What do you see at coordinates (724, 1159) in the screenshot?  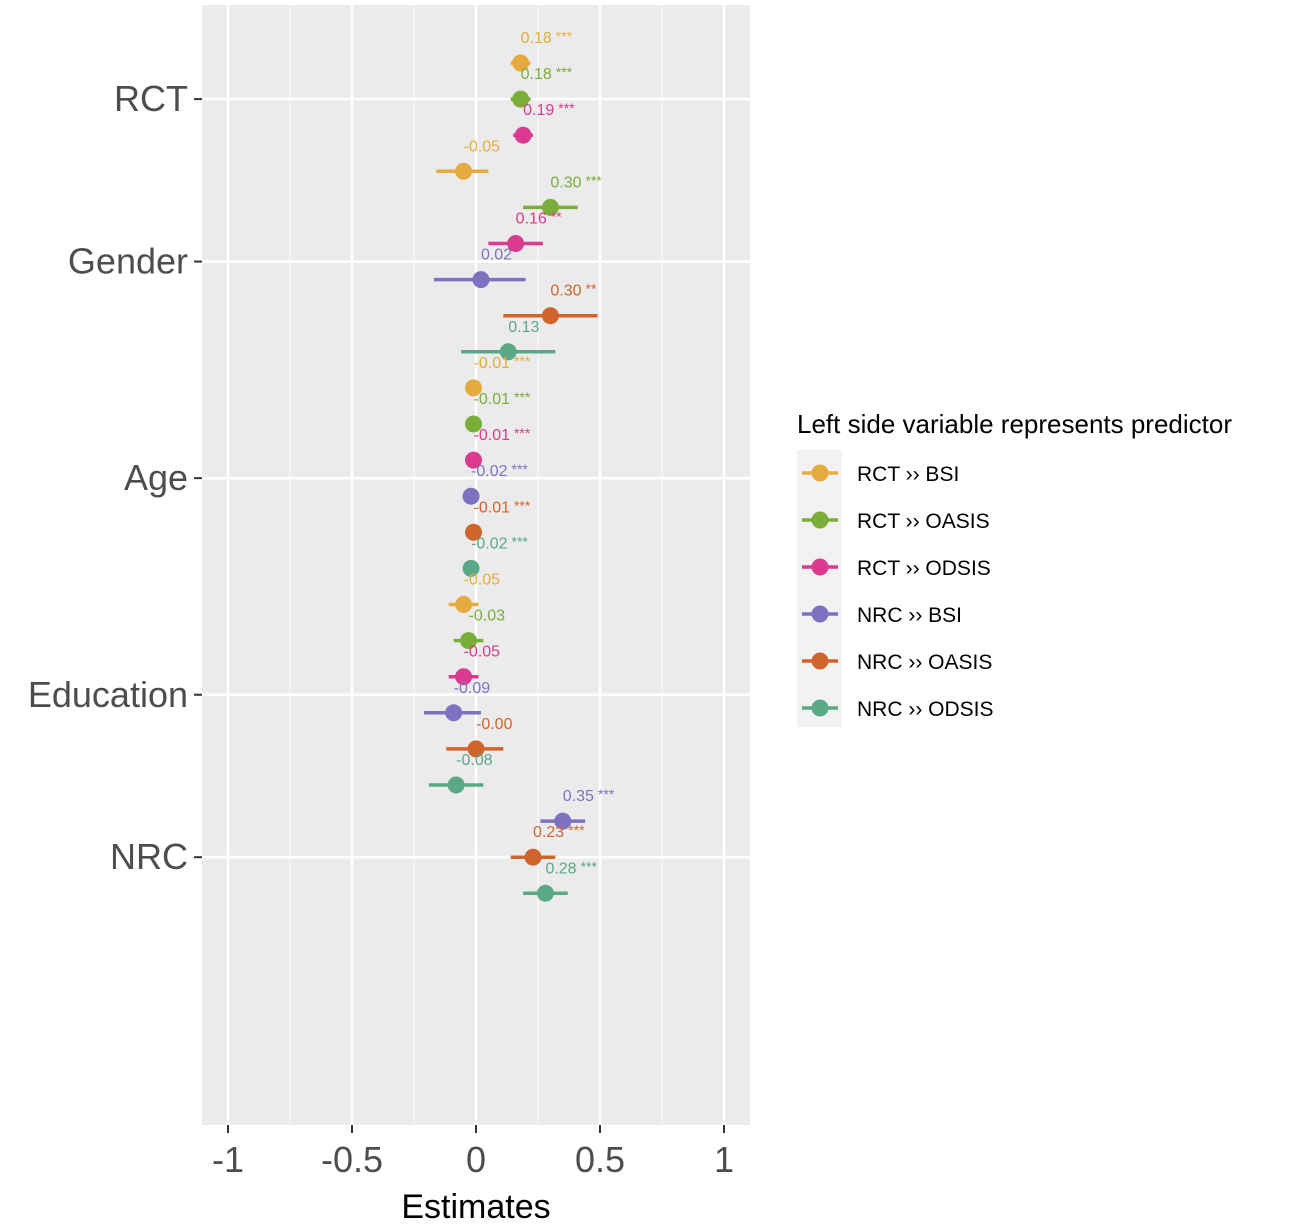 I see `x-tick-label: 1` at bounding box center [724, 1159].